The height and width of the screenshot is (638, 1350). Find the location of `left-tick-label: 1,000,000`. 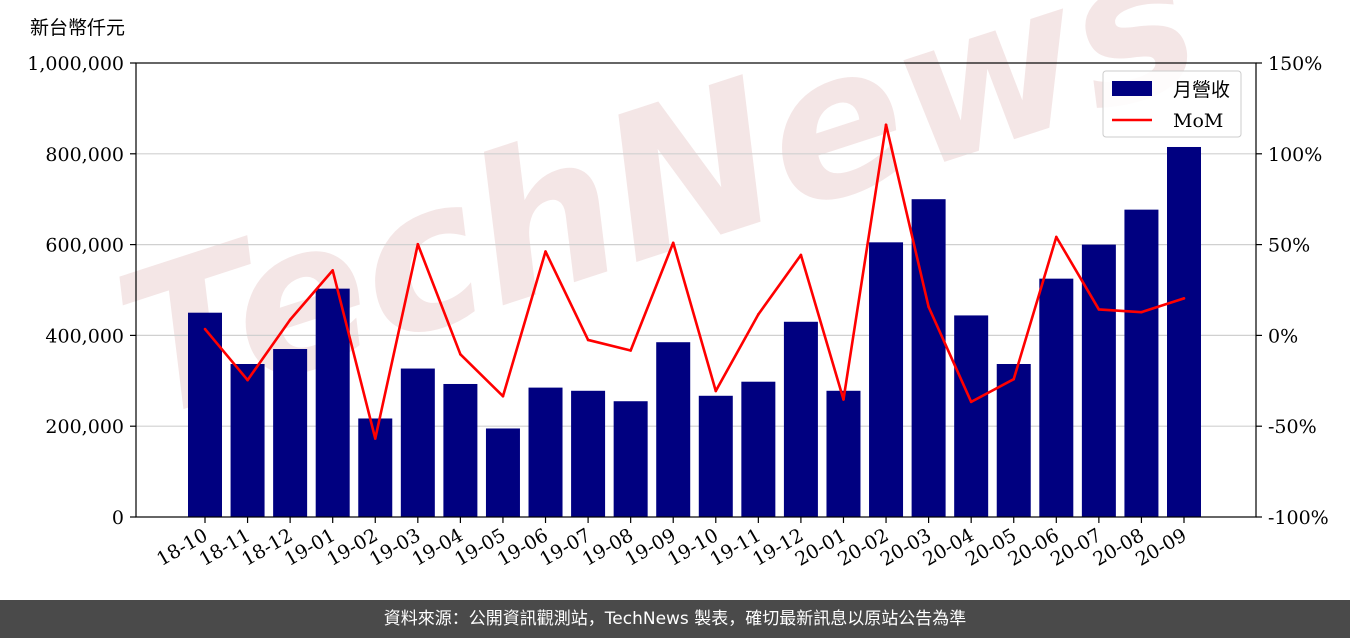

left-tick-label: 1,000,000 is located at coordinates (75, 64).